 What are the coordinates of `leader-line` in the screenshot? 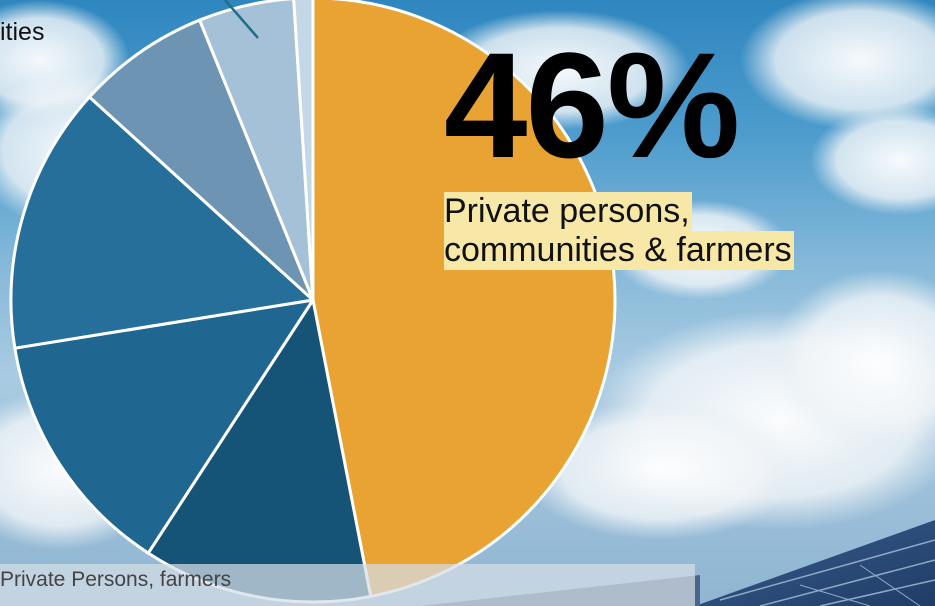 It's located at (241, 19).